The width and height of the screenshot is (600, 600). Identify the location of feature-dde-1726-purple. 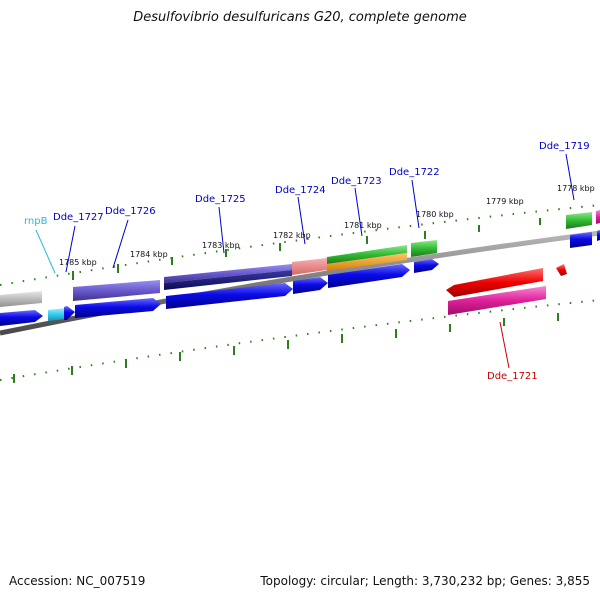
(116, 290).